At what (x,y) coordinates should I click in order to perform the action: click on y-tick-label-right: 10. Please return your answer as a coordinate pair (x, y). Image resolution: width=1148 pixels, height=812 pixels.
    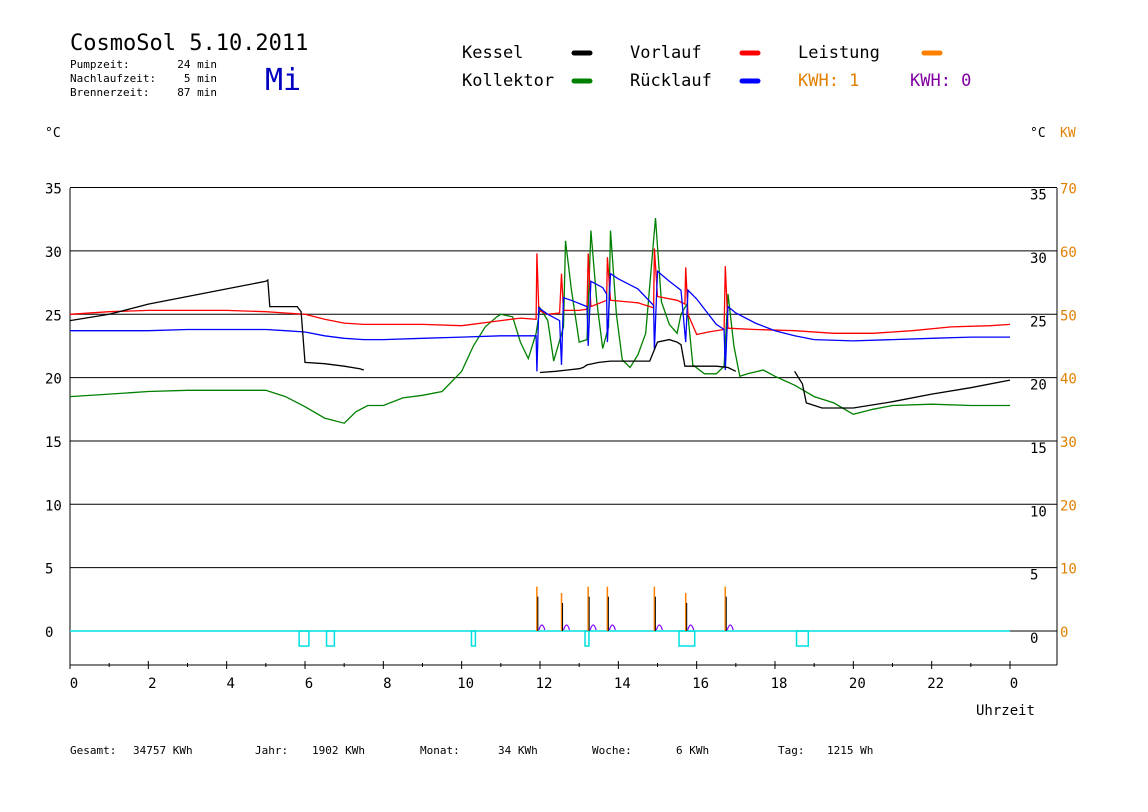
    Looking at the image, I should click on (1038, 512).